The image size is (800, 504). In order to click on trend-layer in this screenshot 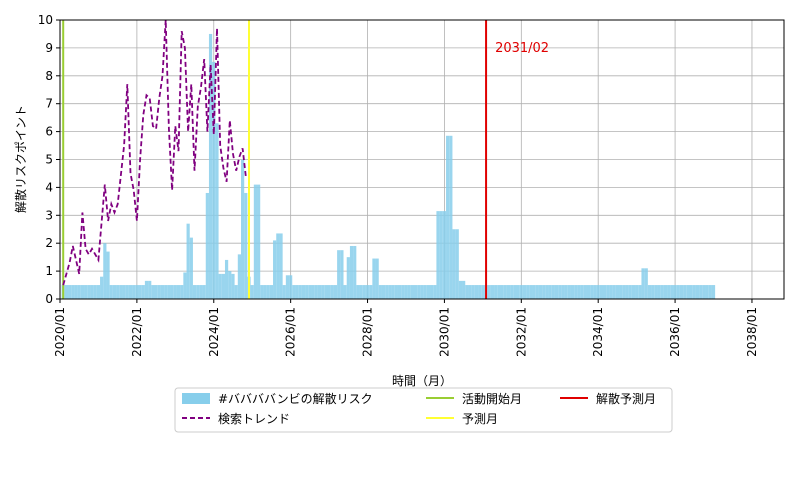, I will do `click(154, 152)`.